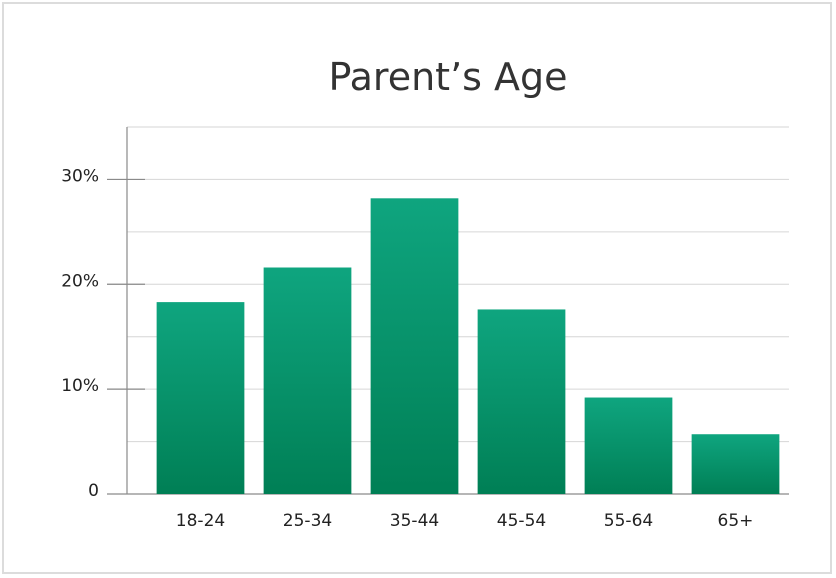  Describe the element at coordinates (447, 77) in the screenshot. I see `chart-title: Parent’s Age` at that location.